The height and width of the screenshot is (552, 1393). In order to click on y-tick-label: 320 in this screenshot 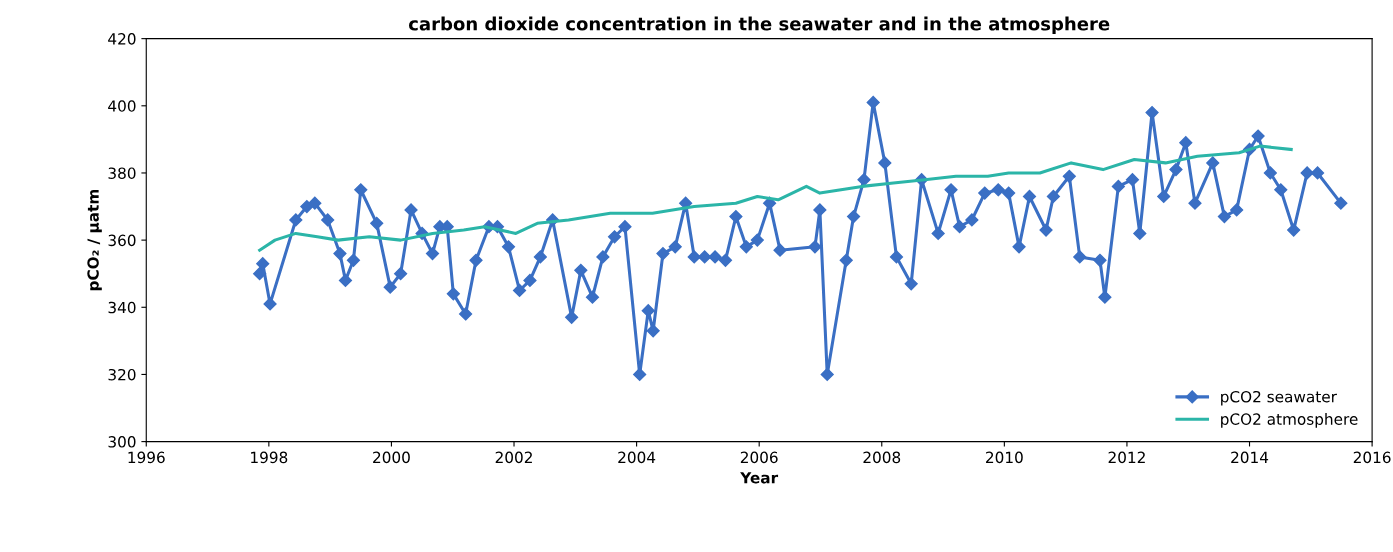, I will do `click(122, 374)`.